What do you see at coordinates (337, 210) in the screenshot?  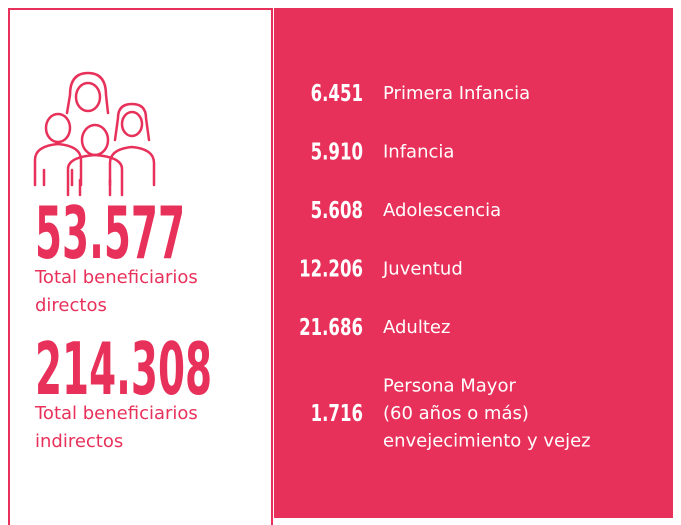 I see `group-value: 5.608` at bounding box center [337, 210].